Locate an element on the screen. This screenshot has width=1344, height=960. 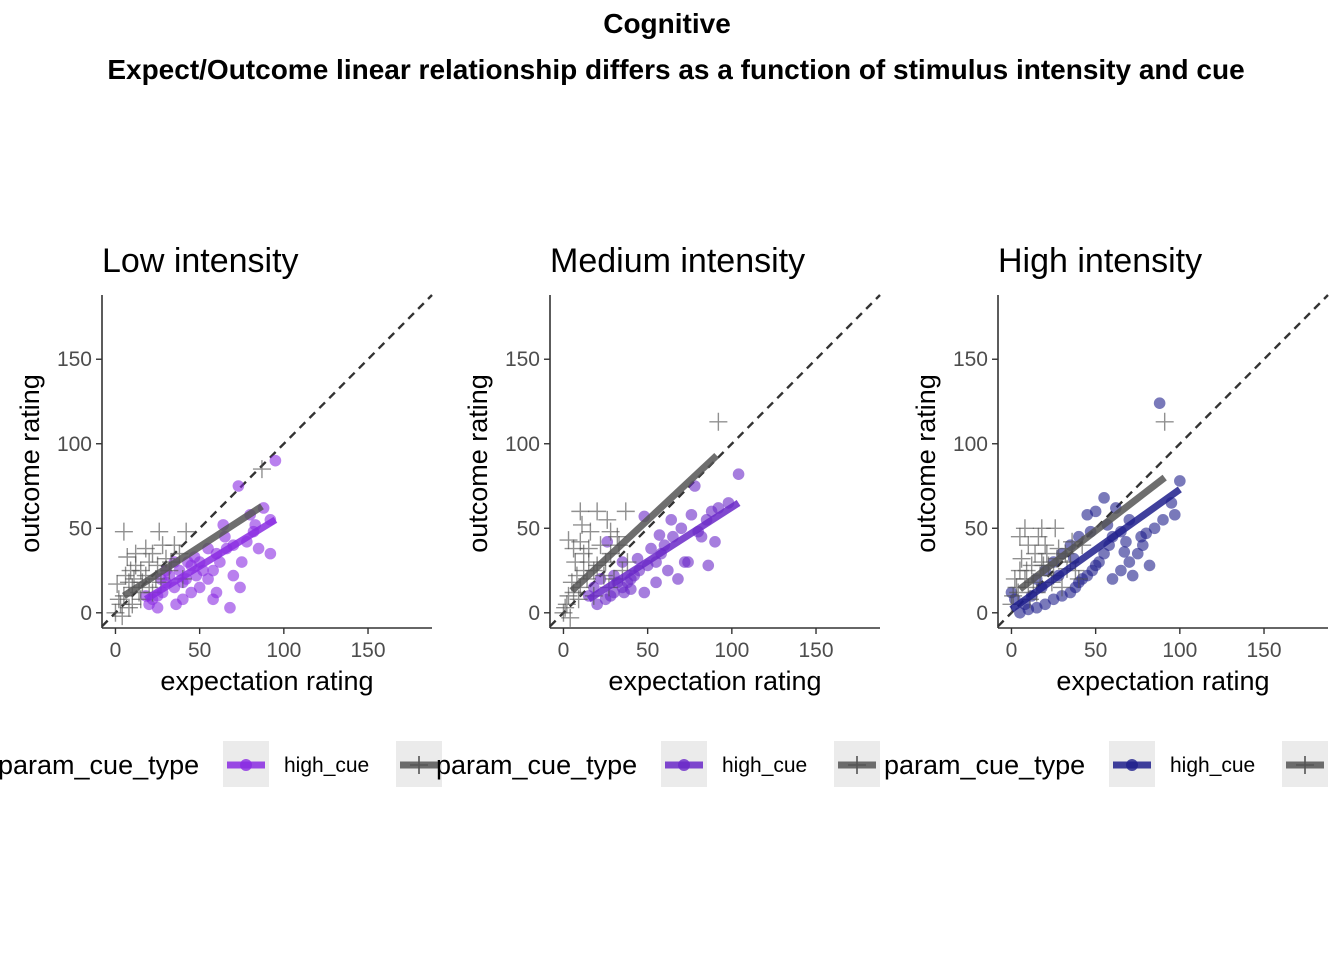
legend-title: param_cue_type is located at coordinates (536, 765).